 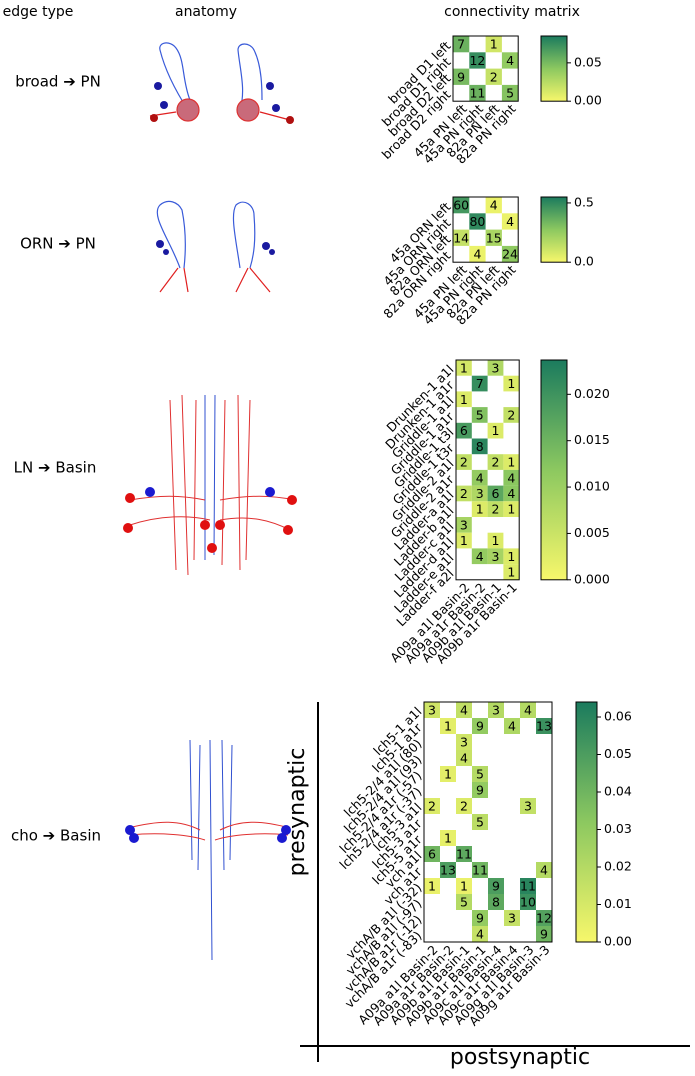 What do you see at coordinates (588, 100) in the screenshot?
I see `colorbar-tick-label: 0.00` at bounding box center [588, 100].